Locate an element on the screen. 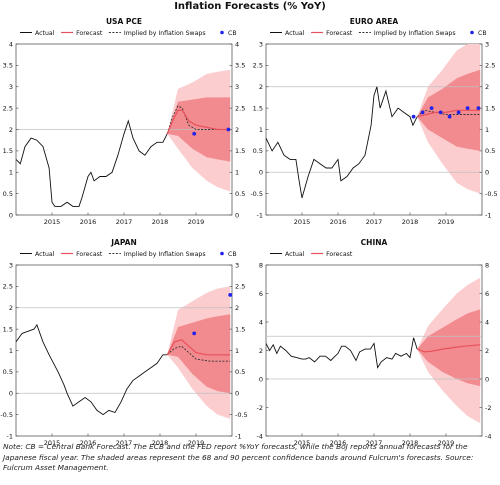  chart-title: JAPAN is located at coordinates (123, 242).